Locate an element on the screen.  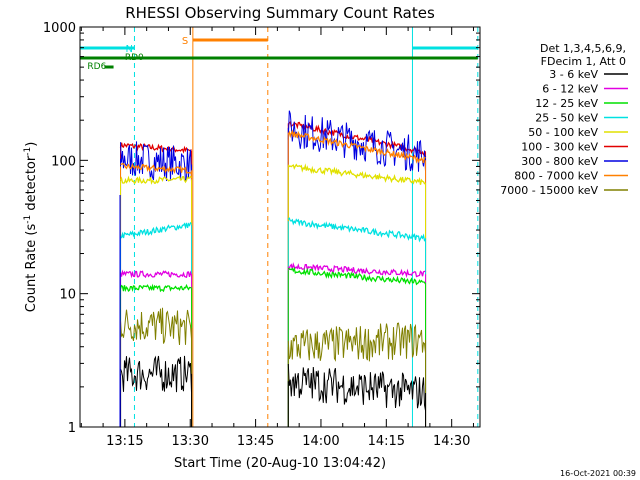
x-tick-label-14:00: 14:00 is located at coordinates (320, 441).